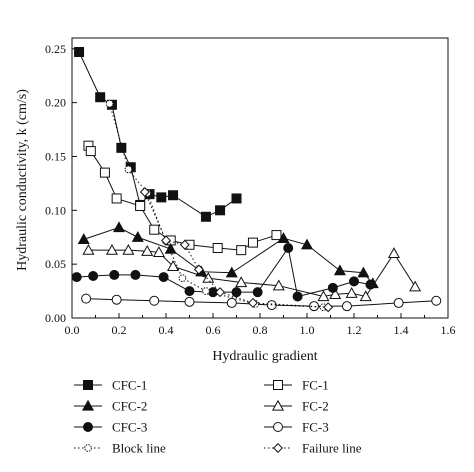  Describe the element at coordinates (55, 318) in the screenshot. I see `y-tick-label: 0.00` at that location.